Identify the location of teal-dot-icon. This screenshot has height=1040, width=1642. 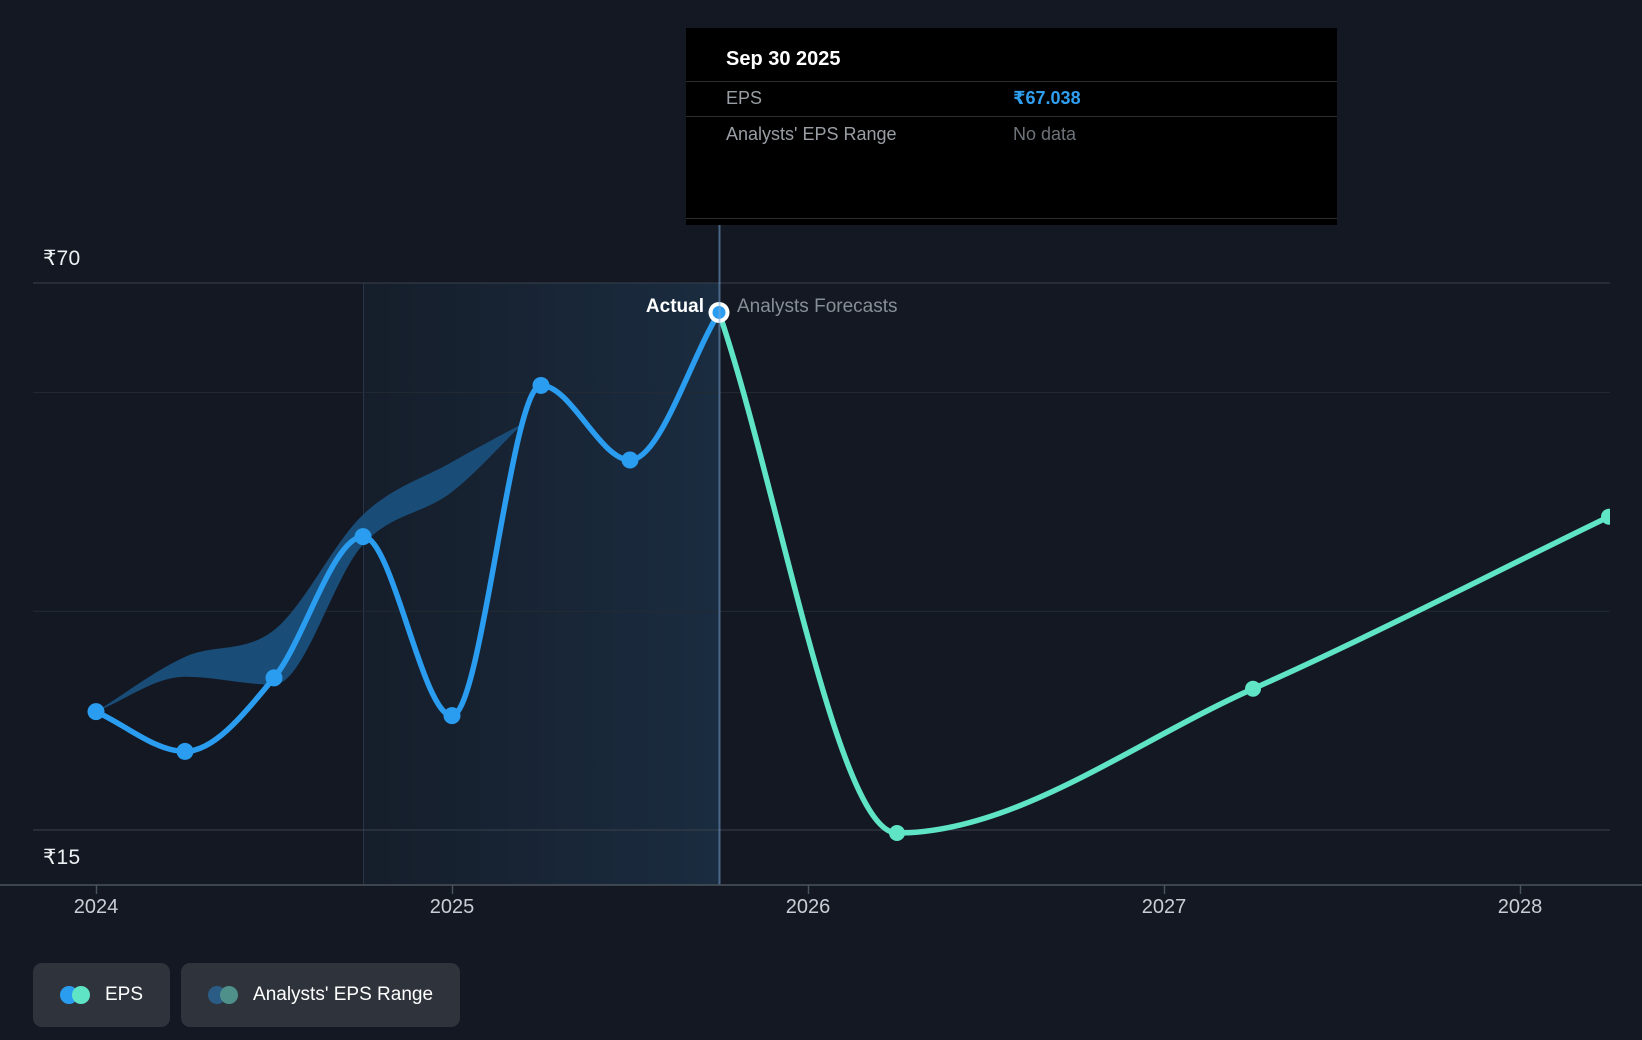
(81, 995).